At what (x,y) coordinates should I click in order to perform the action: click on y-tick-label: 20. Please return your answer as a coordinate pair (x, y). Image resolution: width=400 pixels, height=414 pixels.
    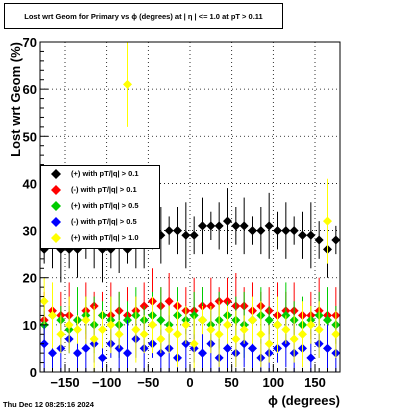
    Looking at the image, I should click on (30, 278).